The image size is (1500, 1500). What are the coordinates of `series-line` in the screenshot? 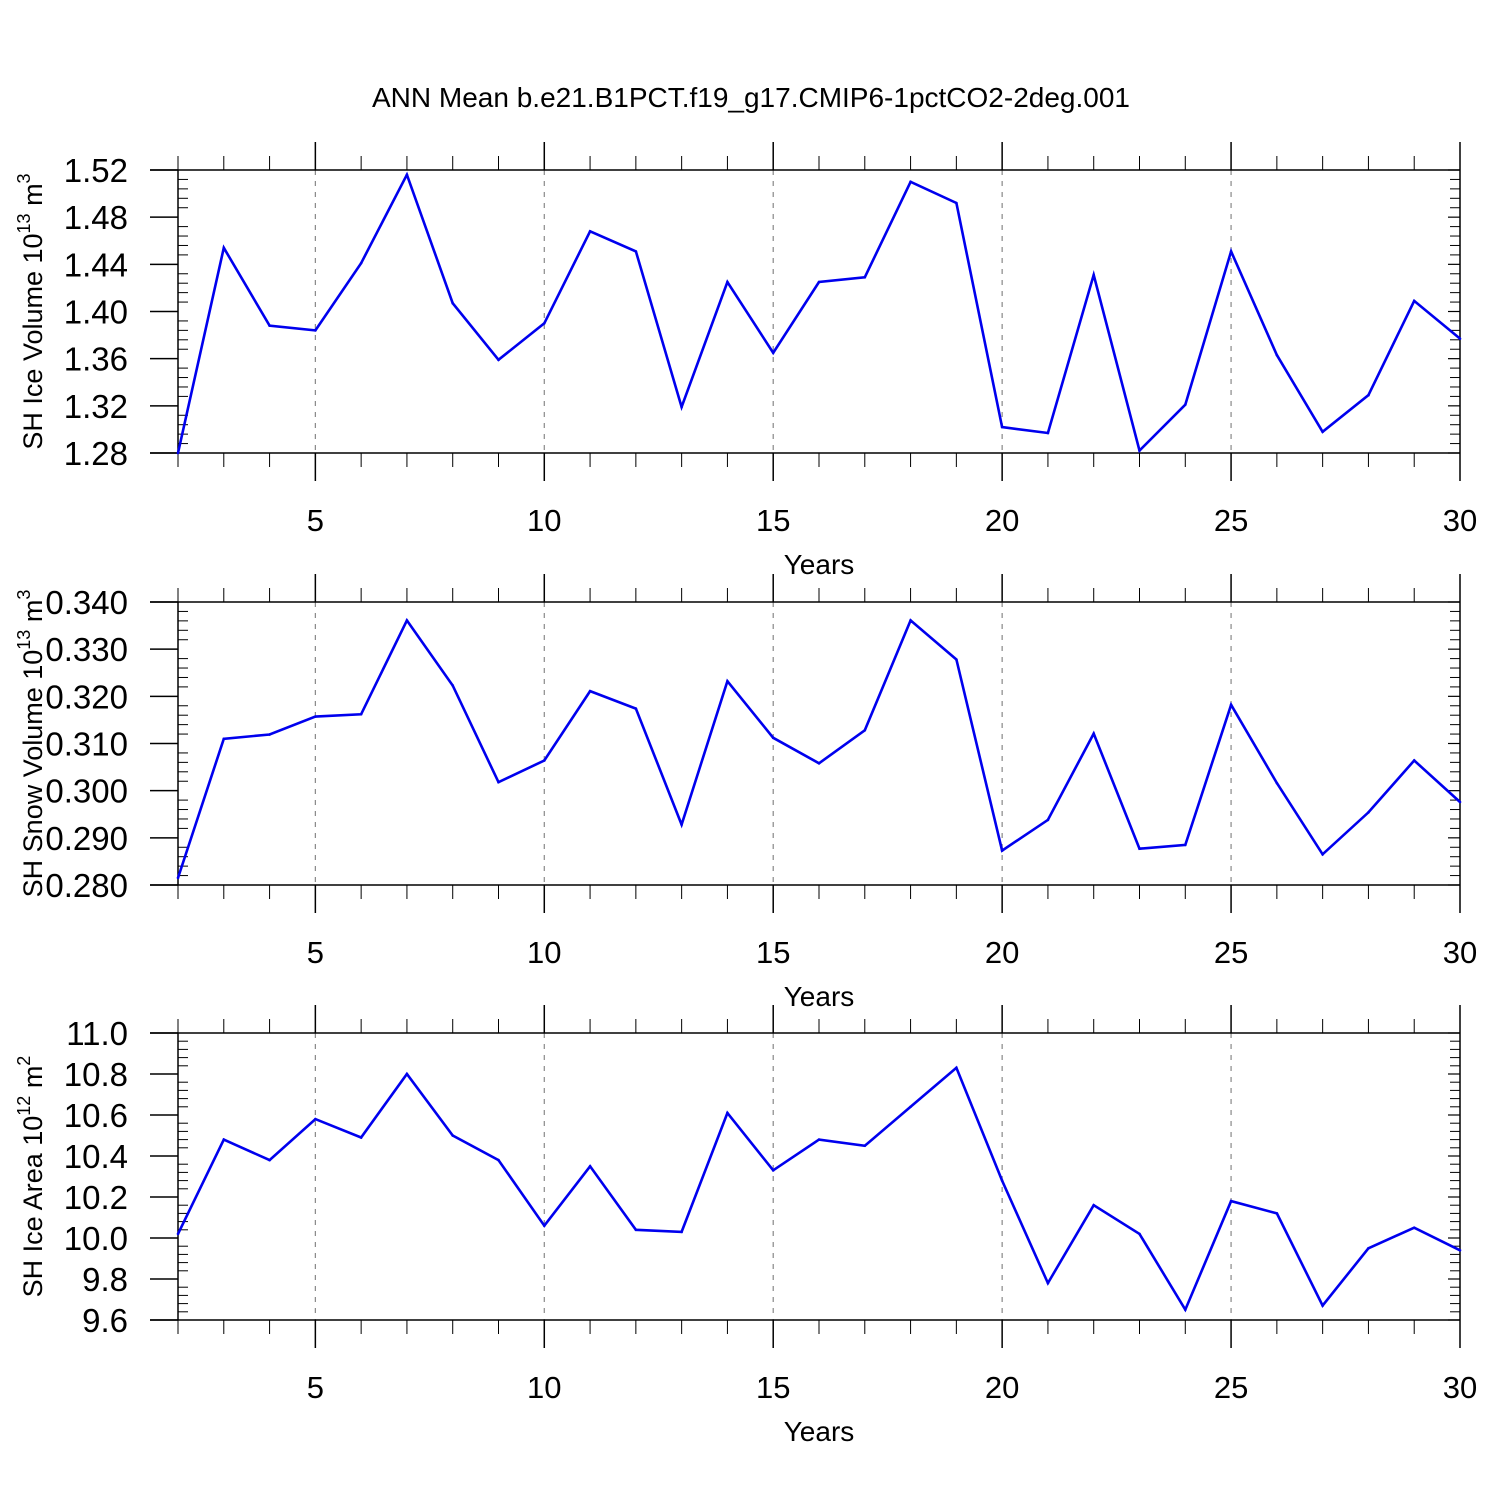 It's located at (818, 1189).